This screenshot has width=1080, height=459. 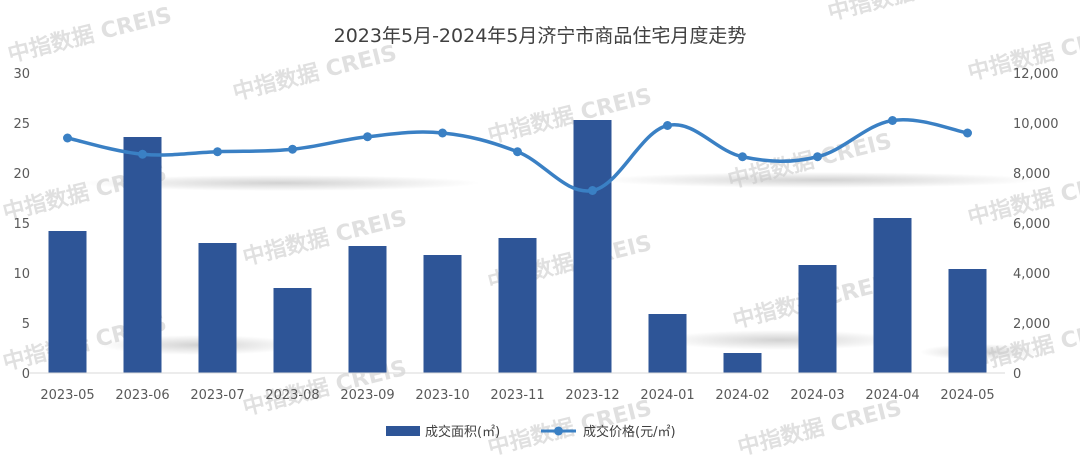 I want to click on y-right-tick-label: 8,000, so click(x=1031, y=174).